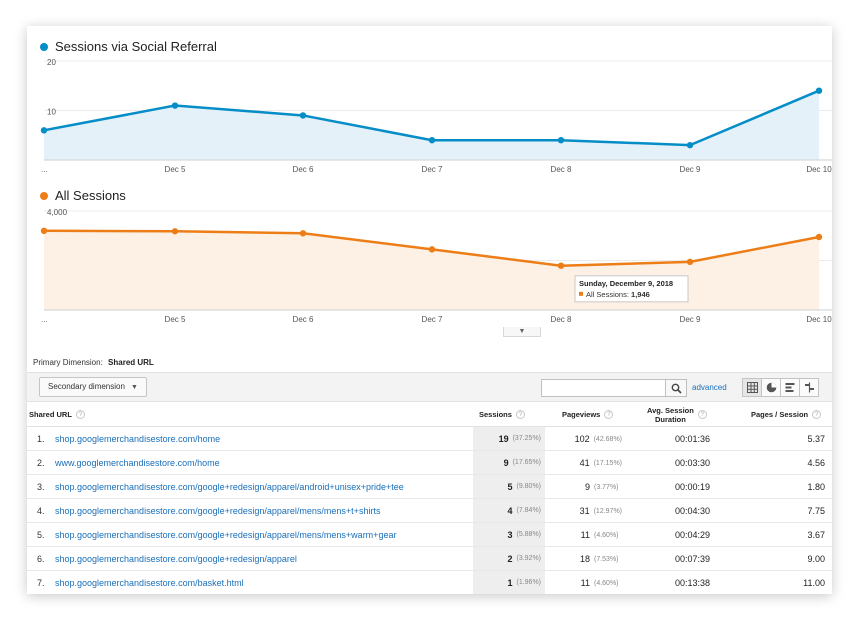 The height and width of the screenshot is (620, 859). I want to click on column-header-pages-per-session: Pages / Session?, so click(786, 414).